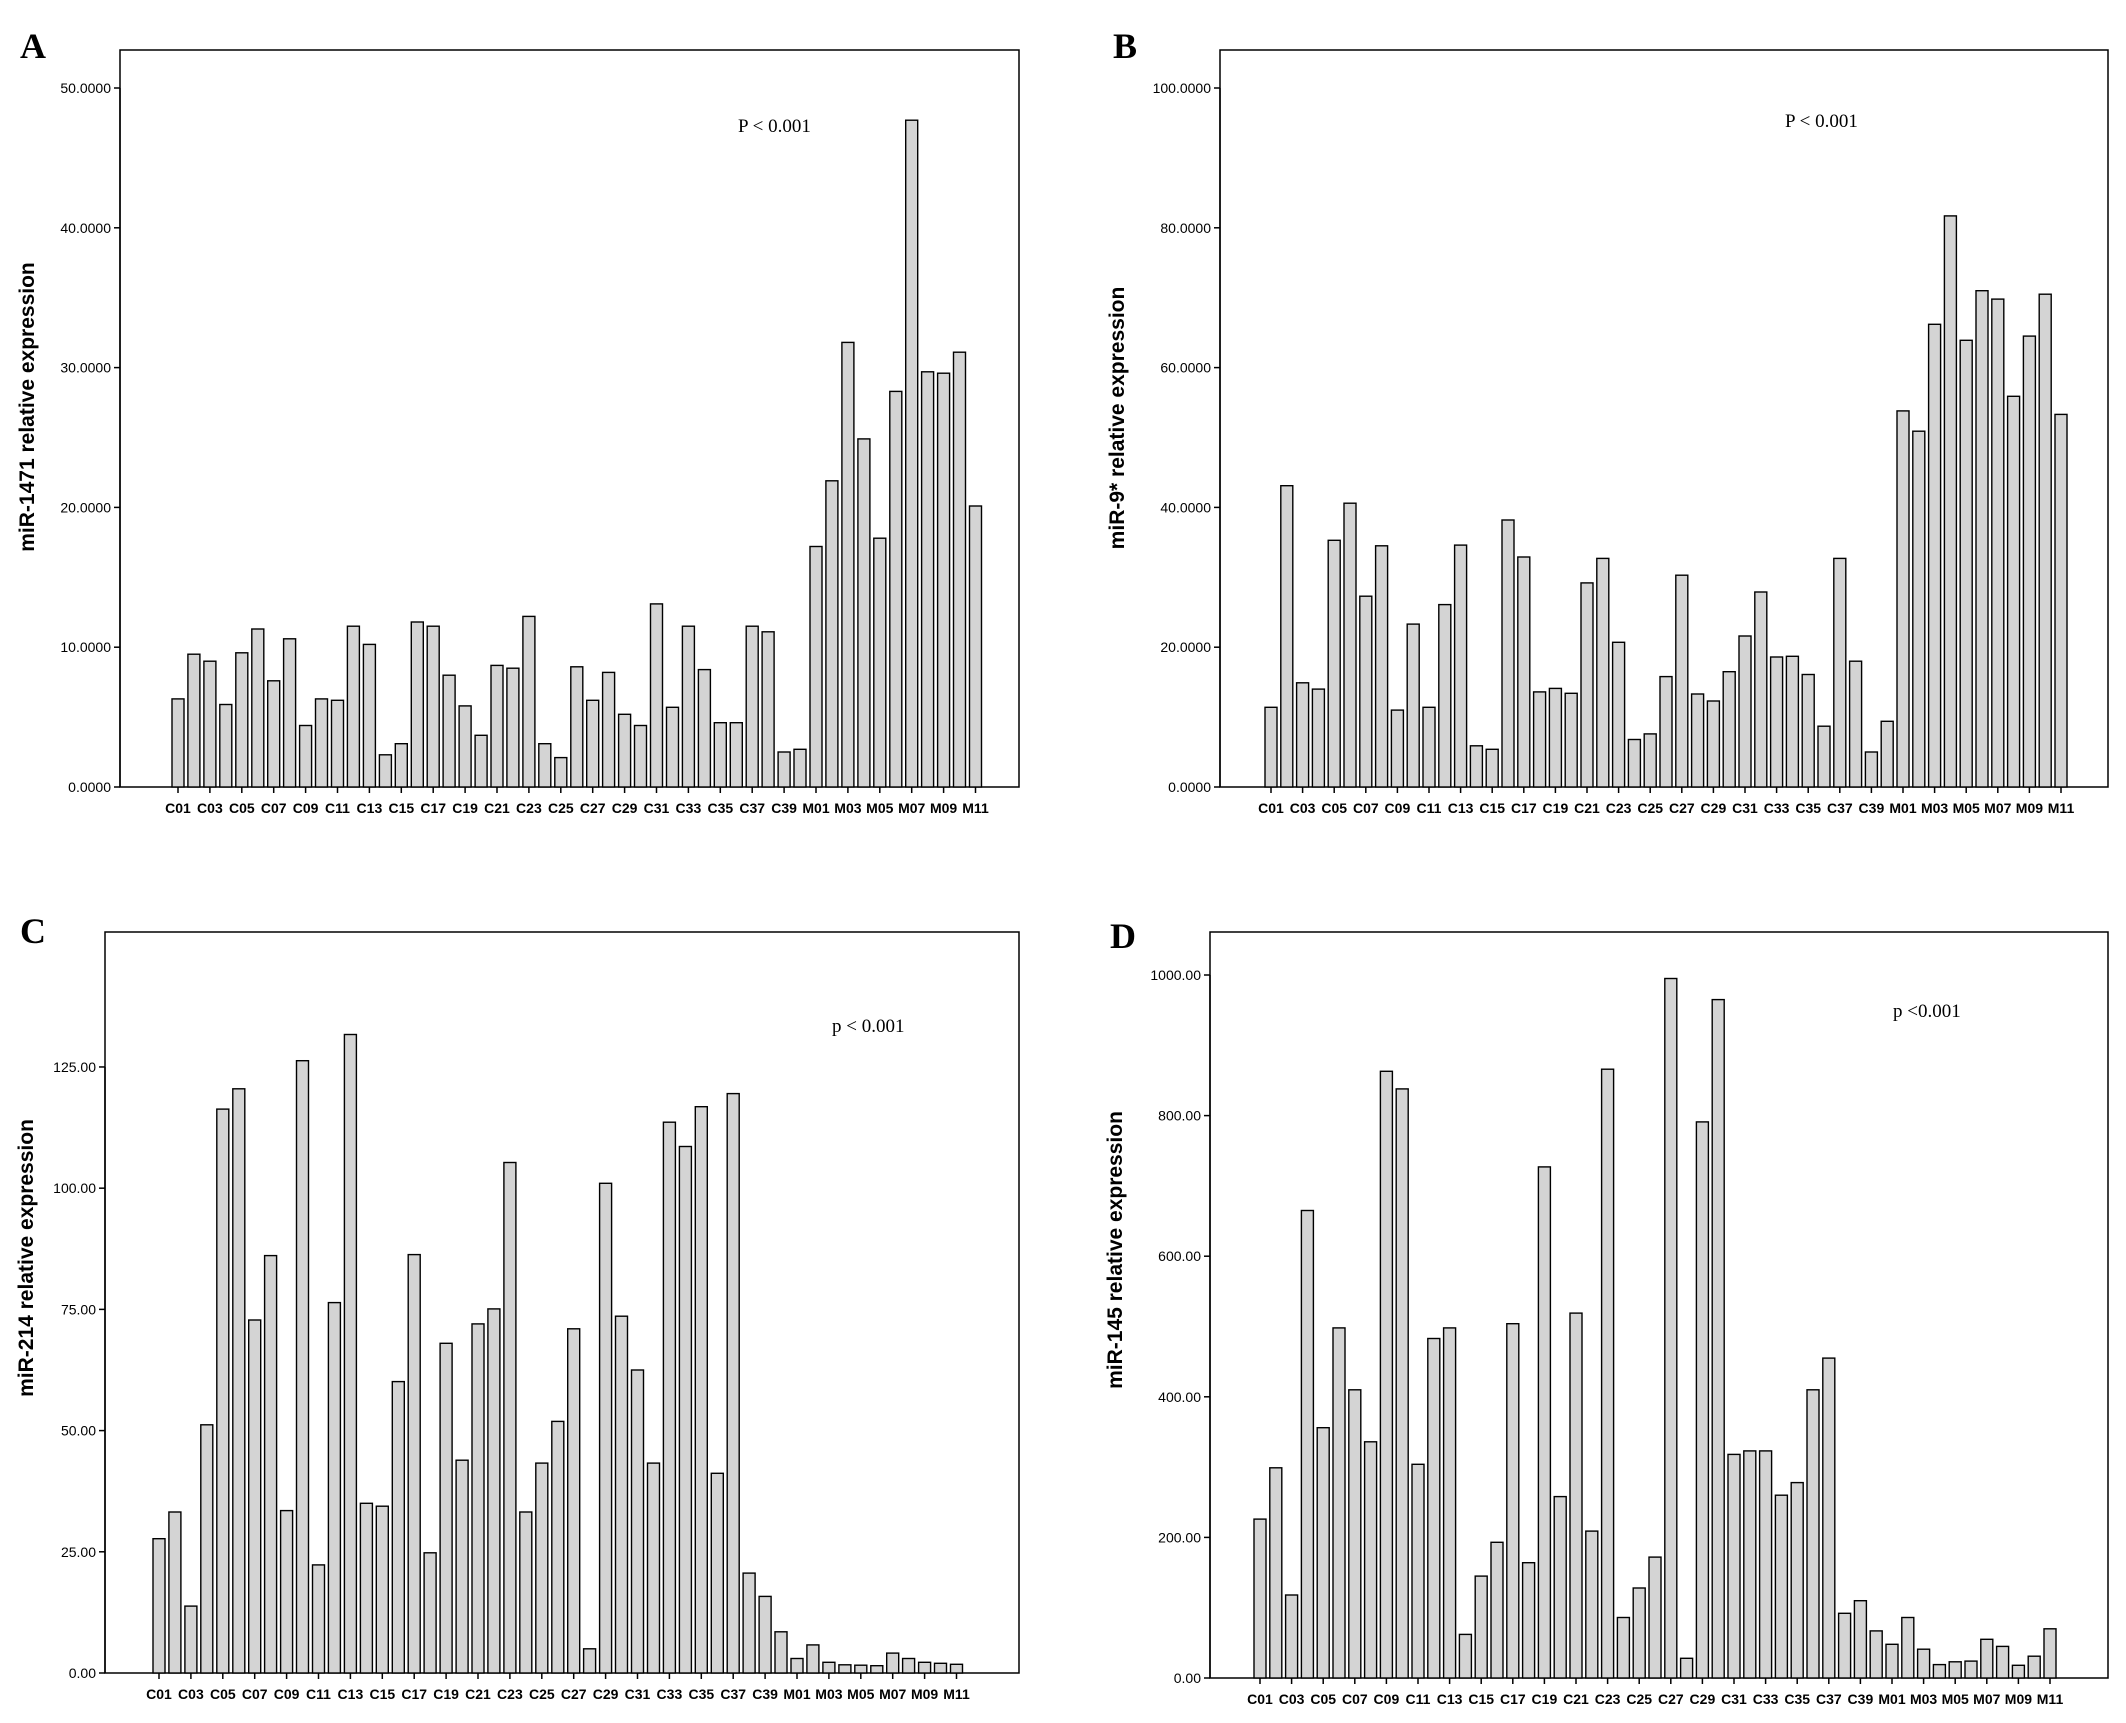 Image resolution: width=2126 pixels, height=1723 pixels. Describe the element at coordinates (478, 1694) in the screenshot. I see `x-tick-label: C21` at that location.